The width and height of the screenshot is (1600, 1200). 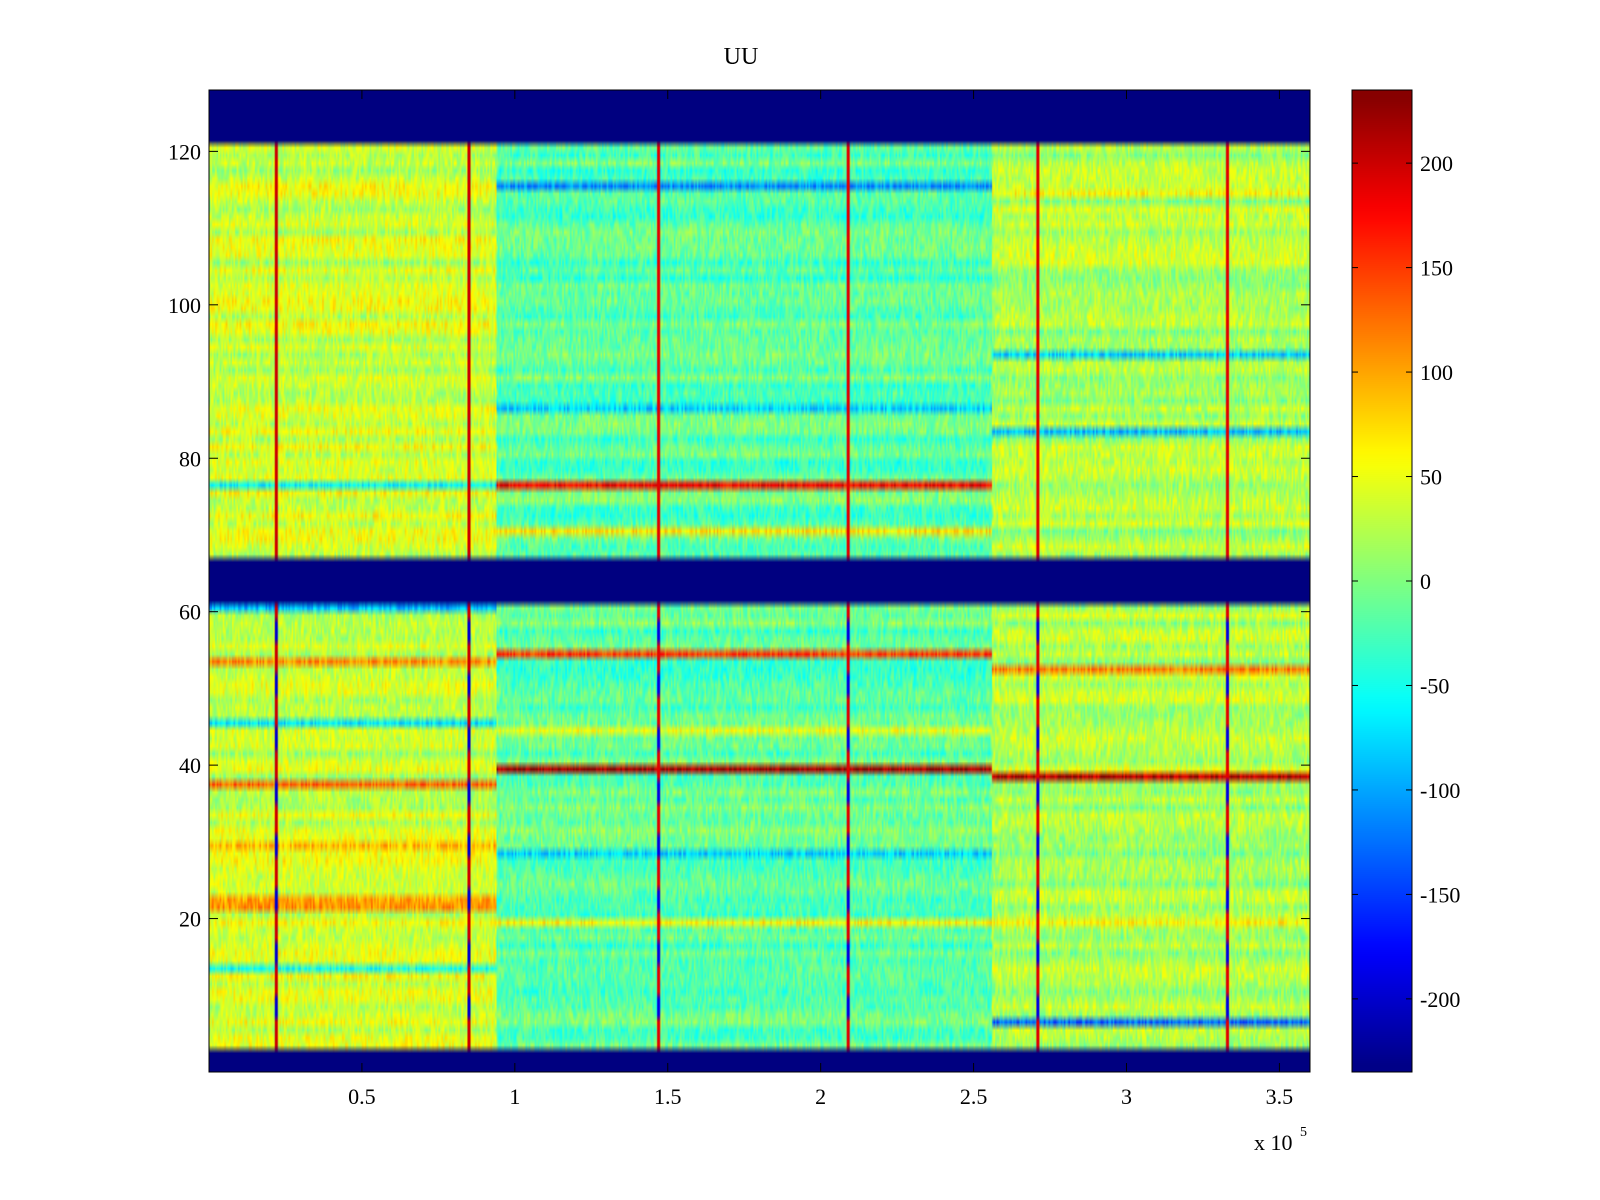 I want to click on y-tick-label: 40, so click(x=190, y=765).